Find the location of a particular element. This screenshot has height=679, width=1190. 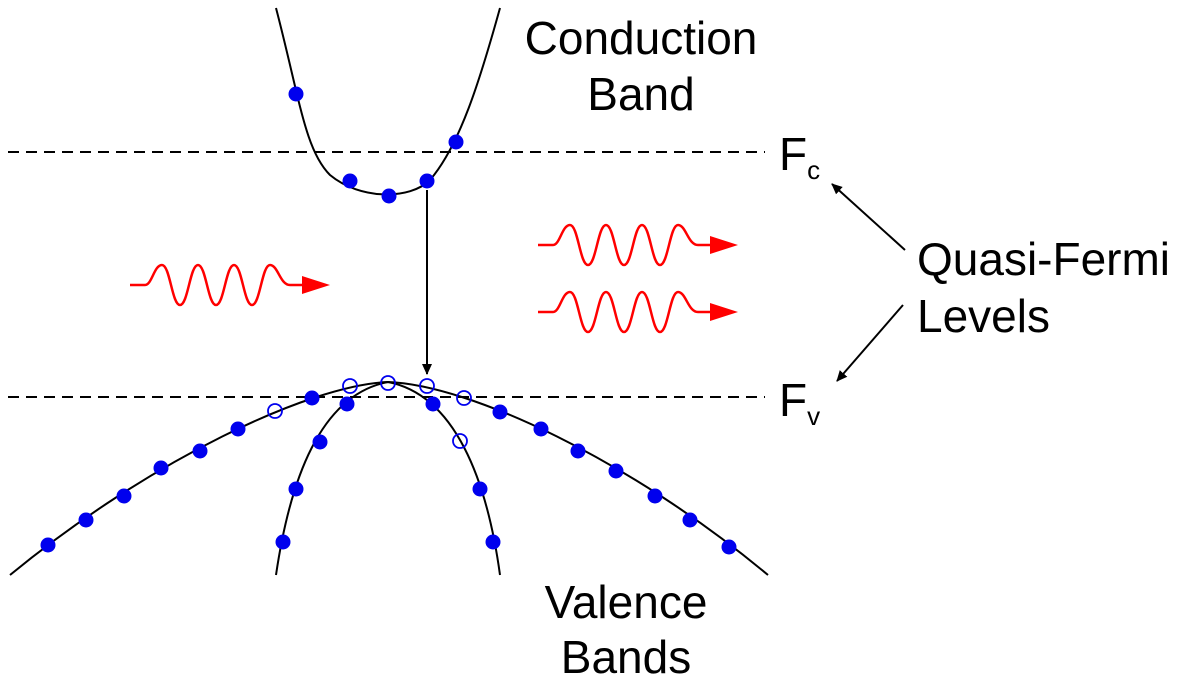

conduction-band-curve is located at coordinates (388, 101).